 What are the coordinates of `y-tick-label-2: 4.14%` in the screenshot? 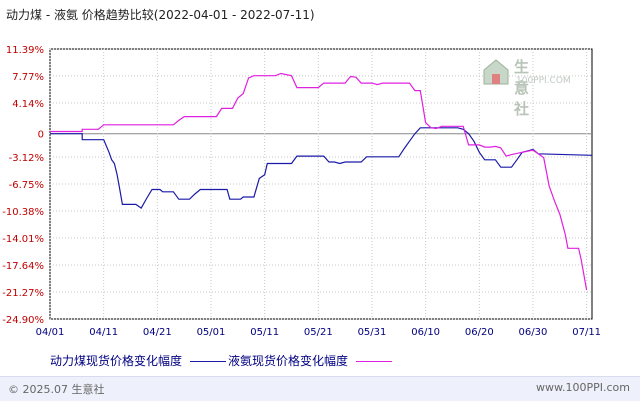 It's located at (28, 104).